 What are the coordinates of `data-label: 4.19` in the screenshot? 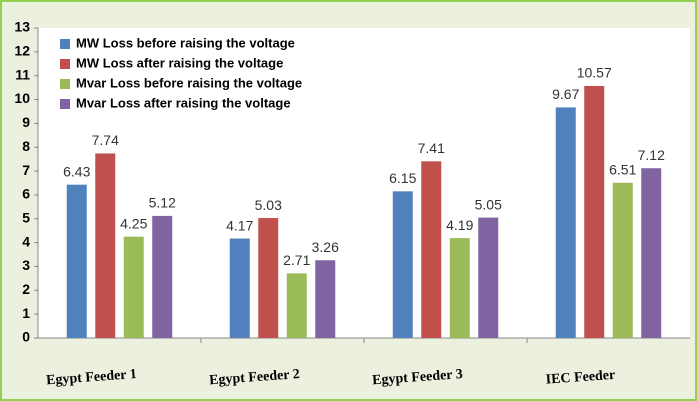 It's located at (459, 225).